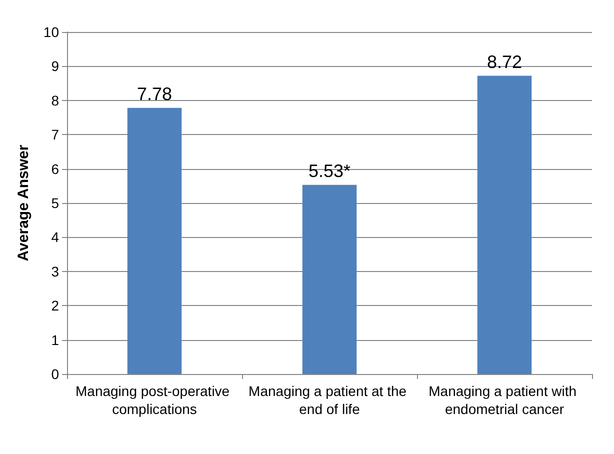 The width and height of the screenshot is (614, 454). Describe the element at coordinates (55, 271) in the screenshot. I see `y-tick-label: 3` at that location.